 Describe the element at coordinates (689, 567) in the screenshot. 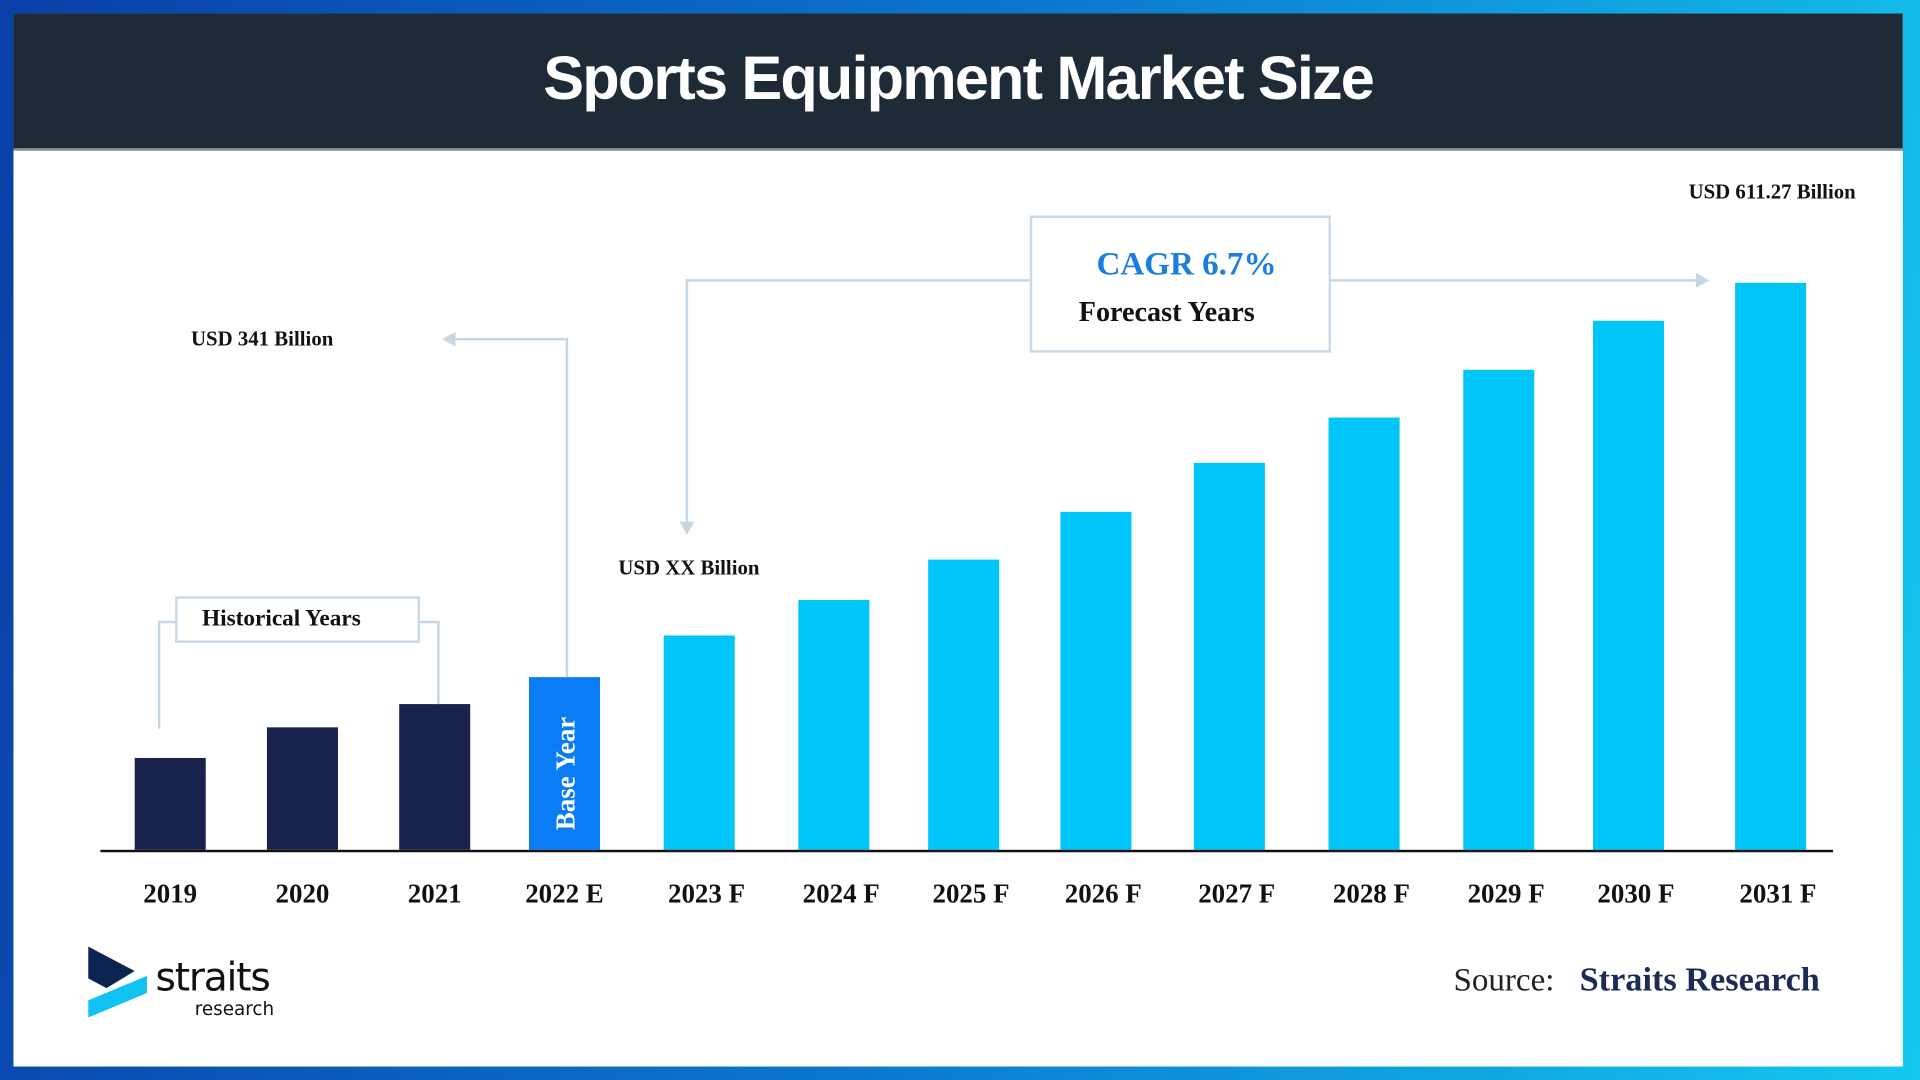

I see `usd-mid-label: USD XX Billion` at that location.